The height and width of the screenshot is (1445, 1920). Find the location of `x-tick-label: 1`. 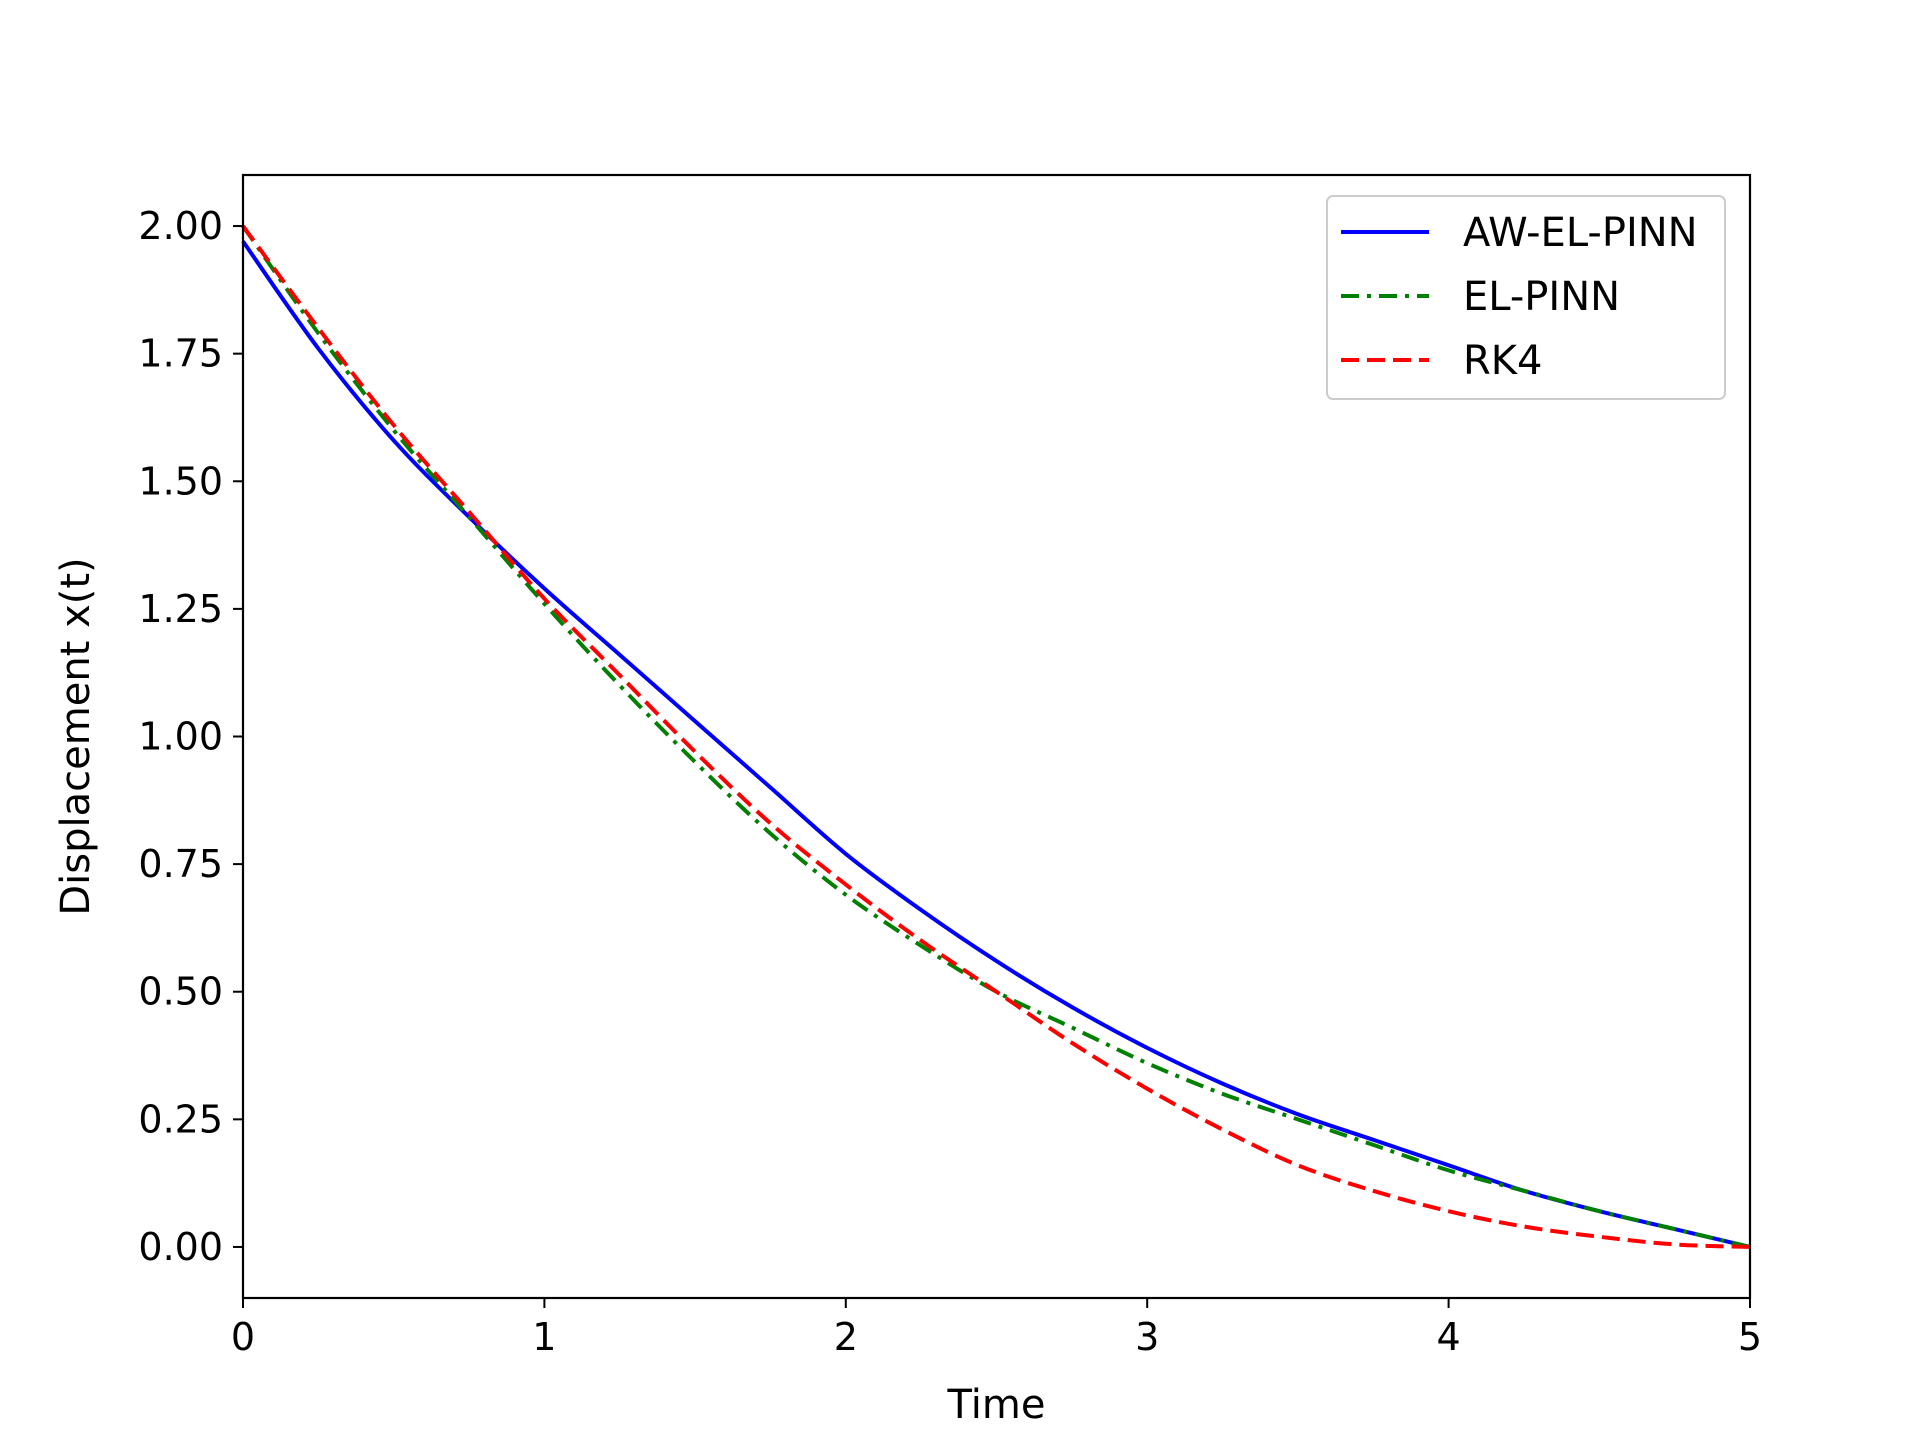

x-tick-label: 1 is located at coordinates (544, 1337).